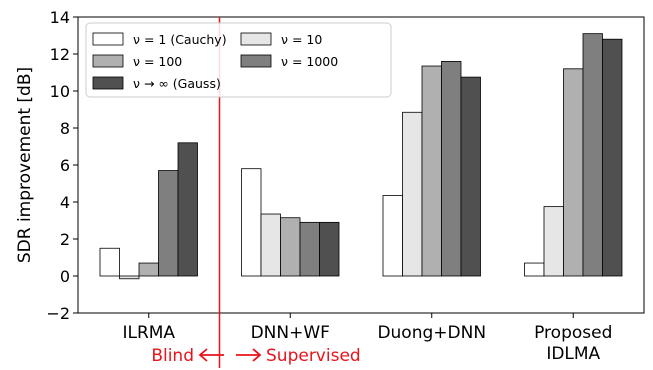 The height and width of the screenshot is (370, 653). What do you see at coordinates (290, 333) in the screenshot?
I see `x-tick-label: DNN+WF` at bounding box center [290, 333].